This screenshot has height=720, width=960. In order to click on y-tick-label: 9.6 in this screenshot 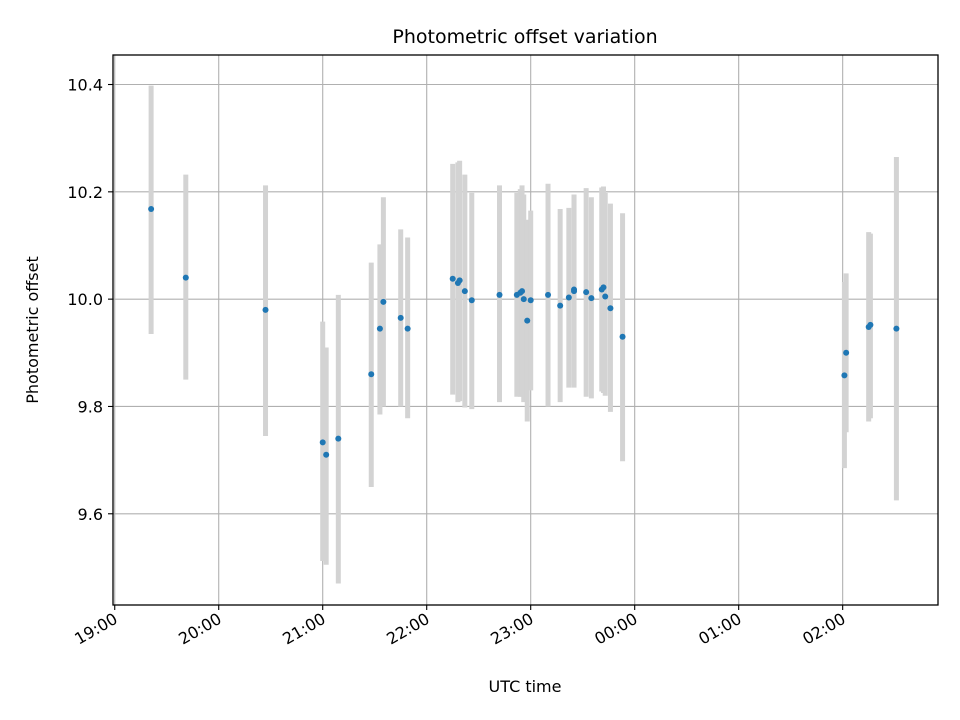, I will do `click(90, 514)`.